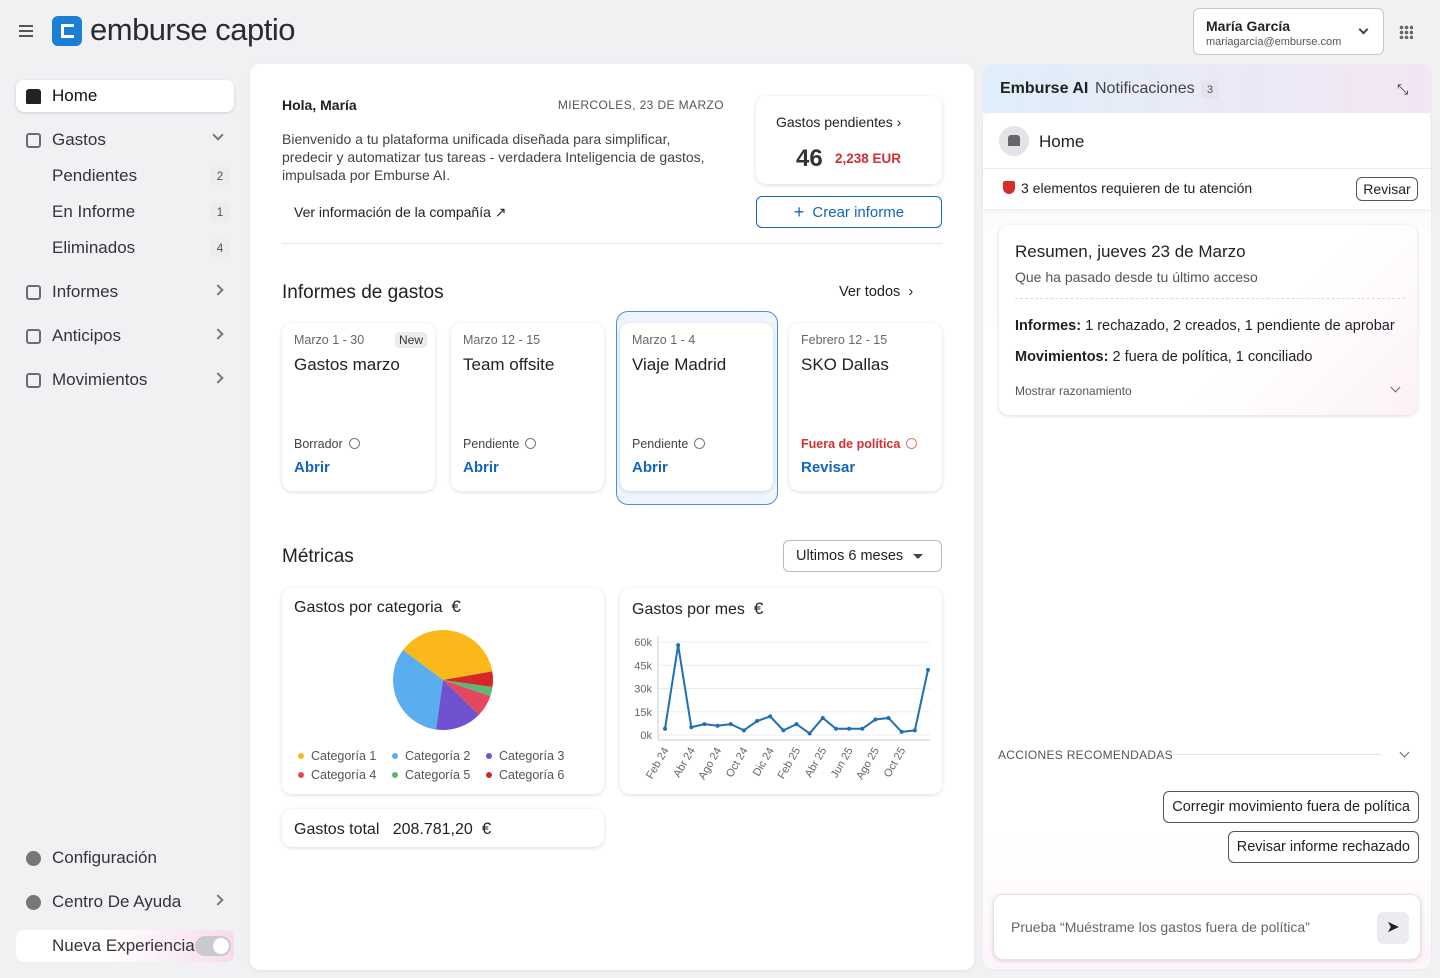 This screenshot has height=978, width=1440. I want to click on report-action: Revisar, so click(828, 467).